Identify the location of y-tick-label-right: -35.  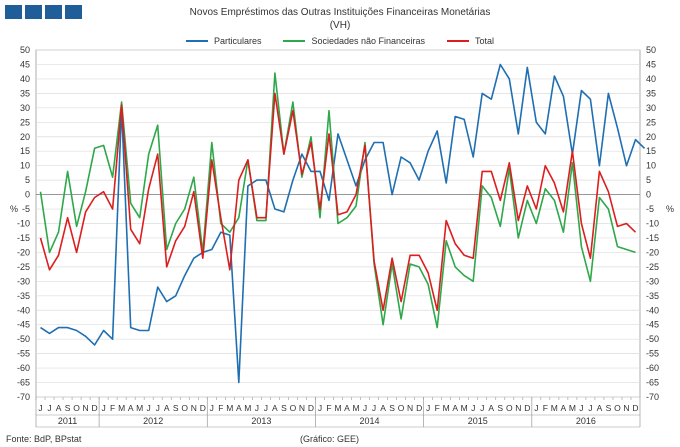
(652, 296).